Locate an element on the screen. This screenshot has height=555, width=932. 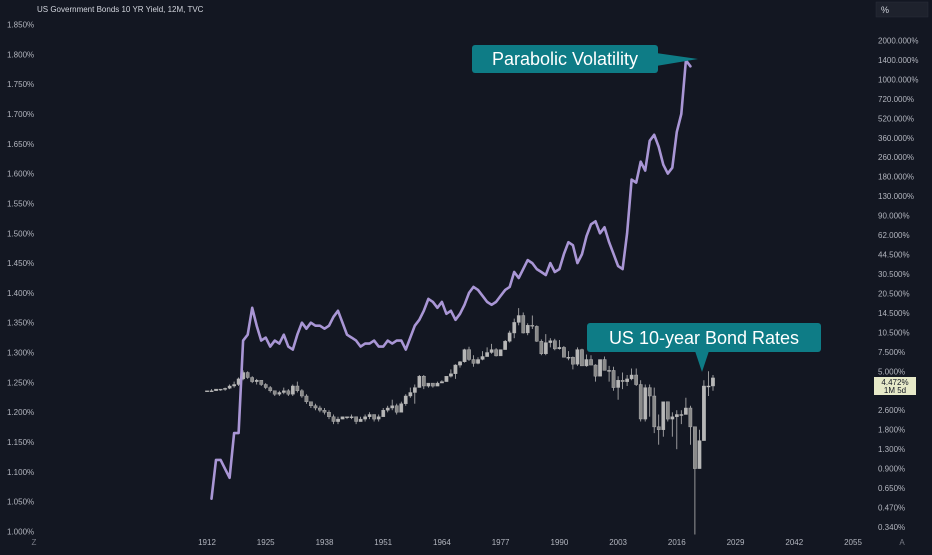
left-axis-tick: 1.200% is located at coordinates (20, 412).